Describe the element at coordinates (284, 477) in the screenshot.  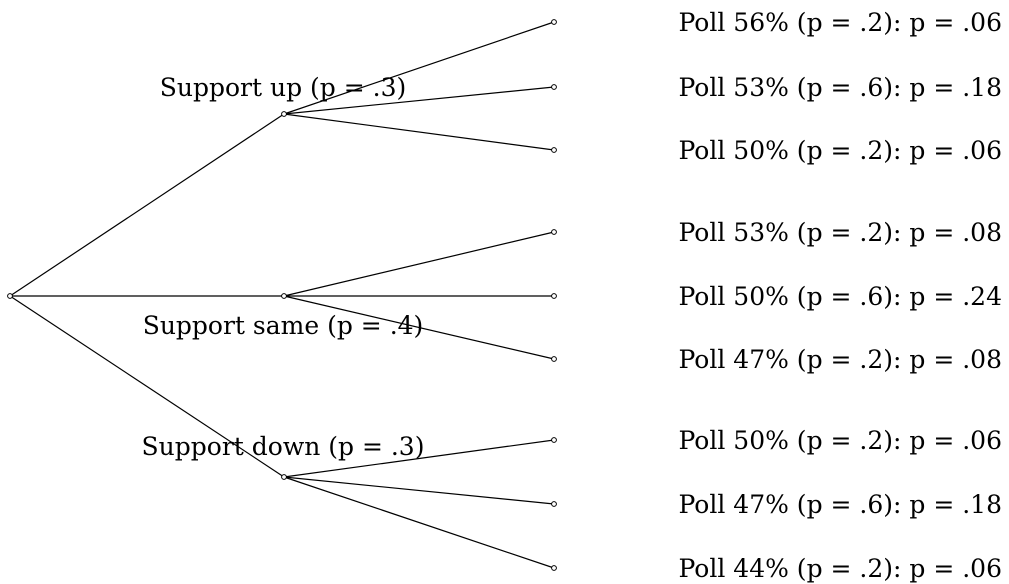
I see `branch-node-support-down` at that location.